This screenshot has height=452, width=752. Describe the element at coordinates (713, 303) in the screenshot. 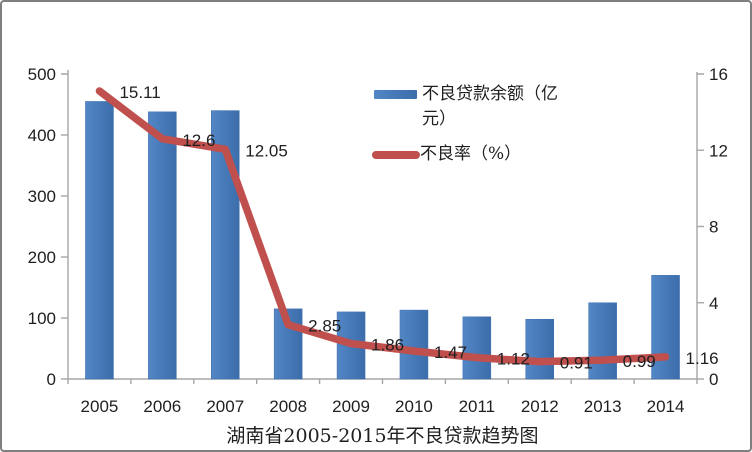

I see `right-axis-tick-label: 4` at that location.